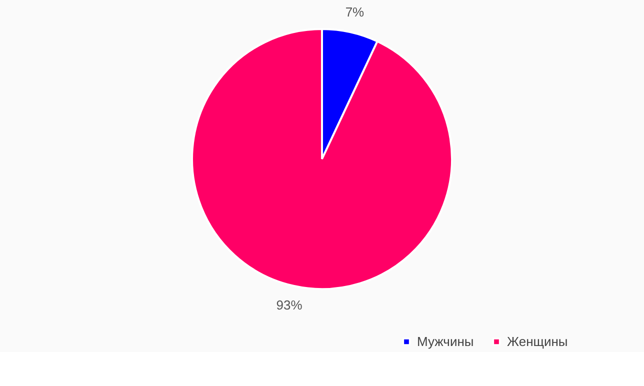 The height and width of the screenshot is (386, 644). What do you see at coordinates (289, 304) in the screenshot?
I see `data-label: 93%` at bounding box center [289, 304].